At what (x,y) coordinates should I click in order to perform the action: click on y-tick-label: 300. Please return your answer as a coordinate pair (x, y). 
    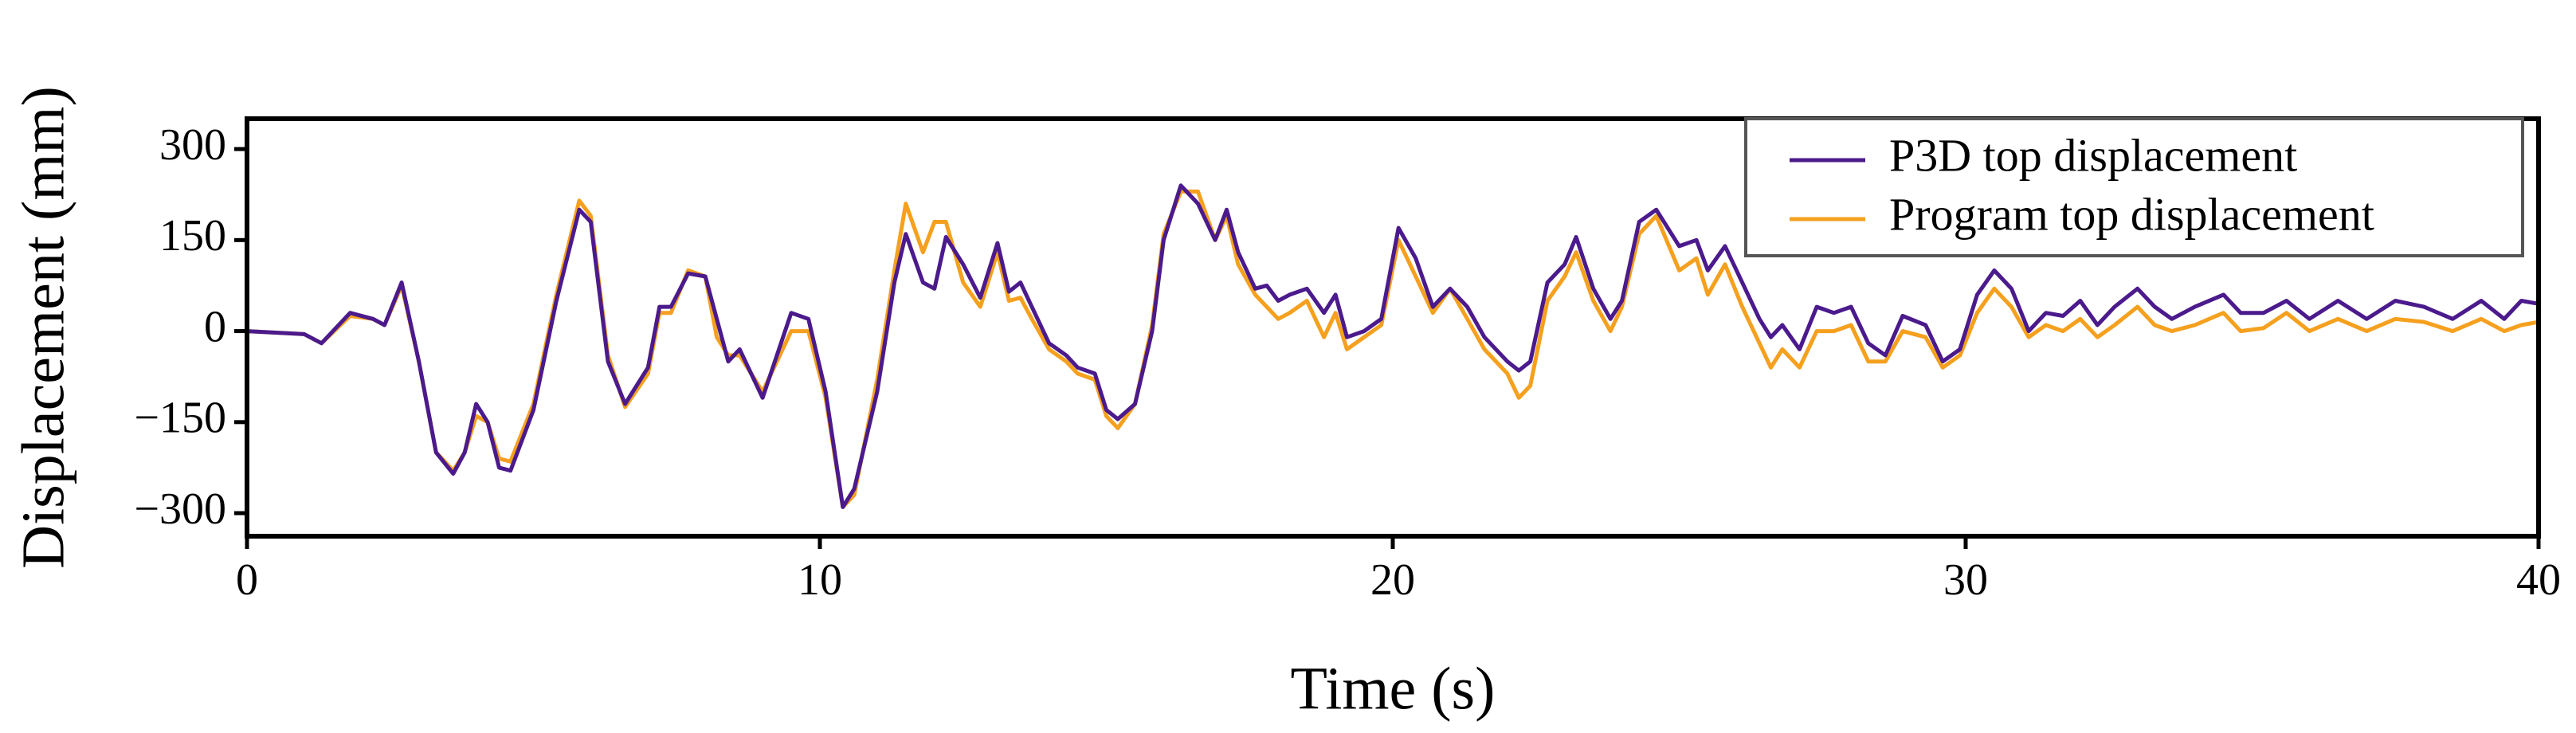
    Looking at the image, I should click on (192, 145).